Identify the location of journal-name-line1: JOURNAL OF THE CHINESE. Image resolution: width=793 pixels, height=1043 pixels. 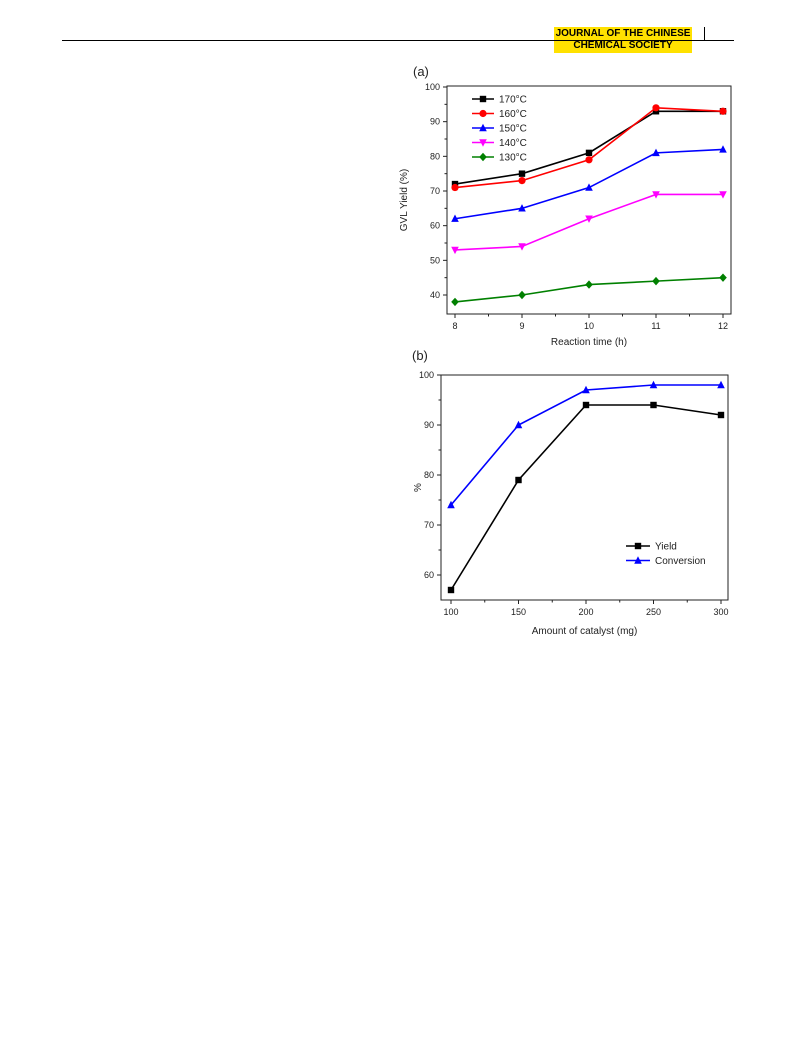
(623, 33).